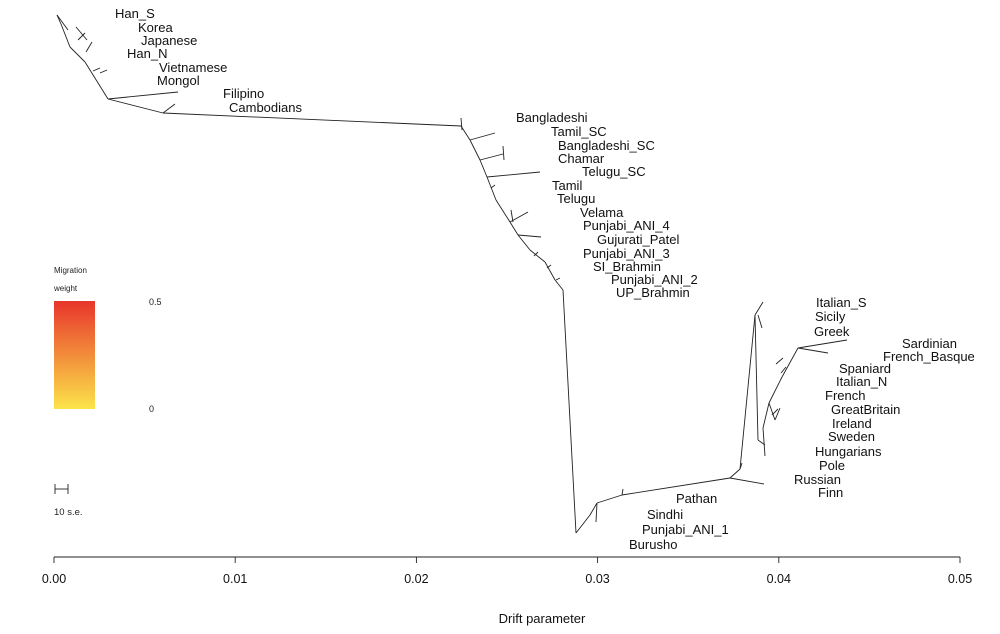 The image size is (1000, 634). Describe the element at coordinates (830, 316) in the screenshot. I see `population-label: Sicily` at that location.